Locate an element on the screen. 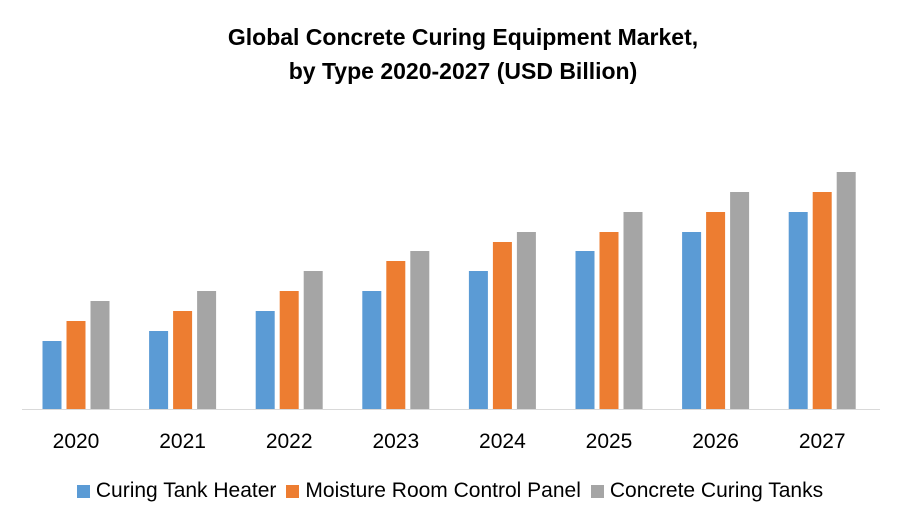  x-tick-label: 2025 is located at coordinates (609, 441).